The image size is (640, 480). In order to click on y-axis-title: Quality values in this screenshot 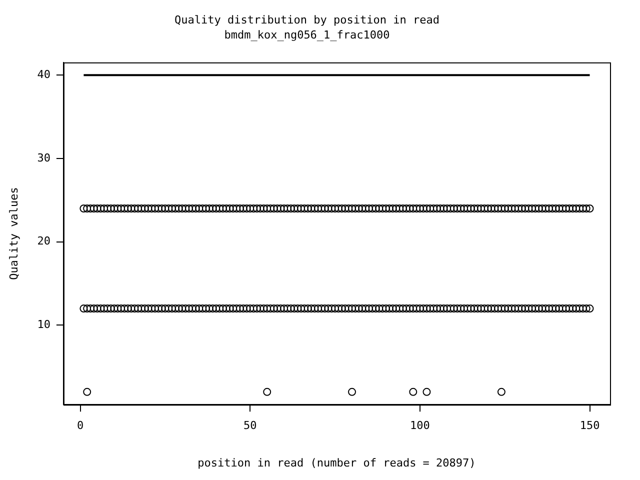, I will do `click(13, 233)`.